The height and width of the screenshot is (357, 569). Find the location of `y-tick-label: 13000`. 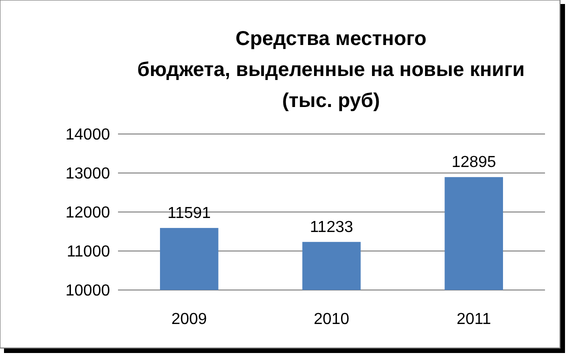

y-tick-label: 13000 is located at coordinates (88, 174).